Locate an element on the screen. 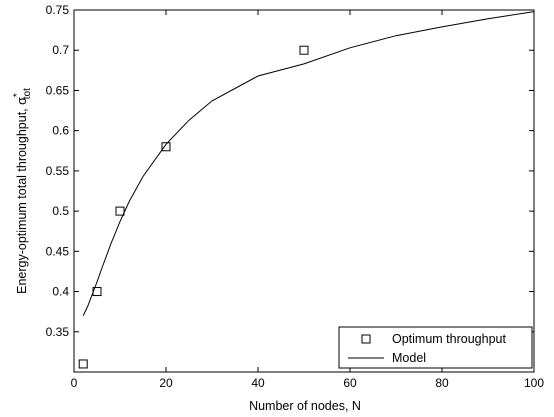 This screenshot has width=554, height=417. legend-box is located at coordinates (435, 347).